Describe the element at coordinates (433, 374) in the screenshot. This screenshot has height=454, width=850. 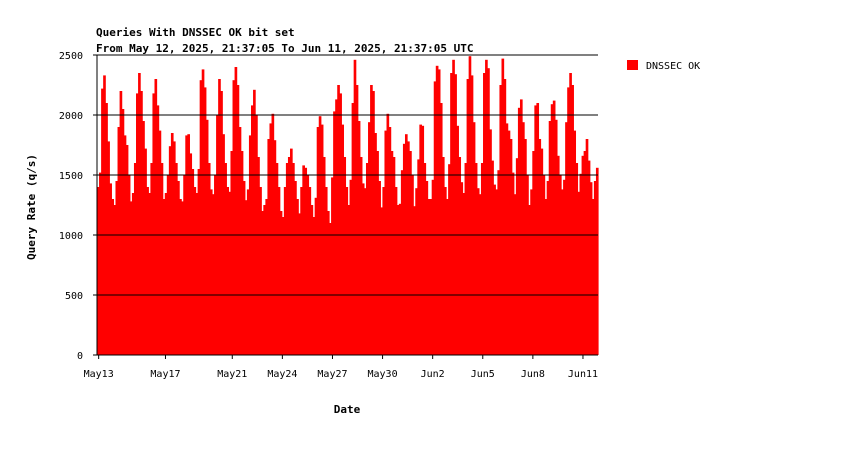
I see `x-tick-label: Jun2` at that location.